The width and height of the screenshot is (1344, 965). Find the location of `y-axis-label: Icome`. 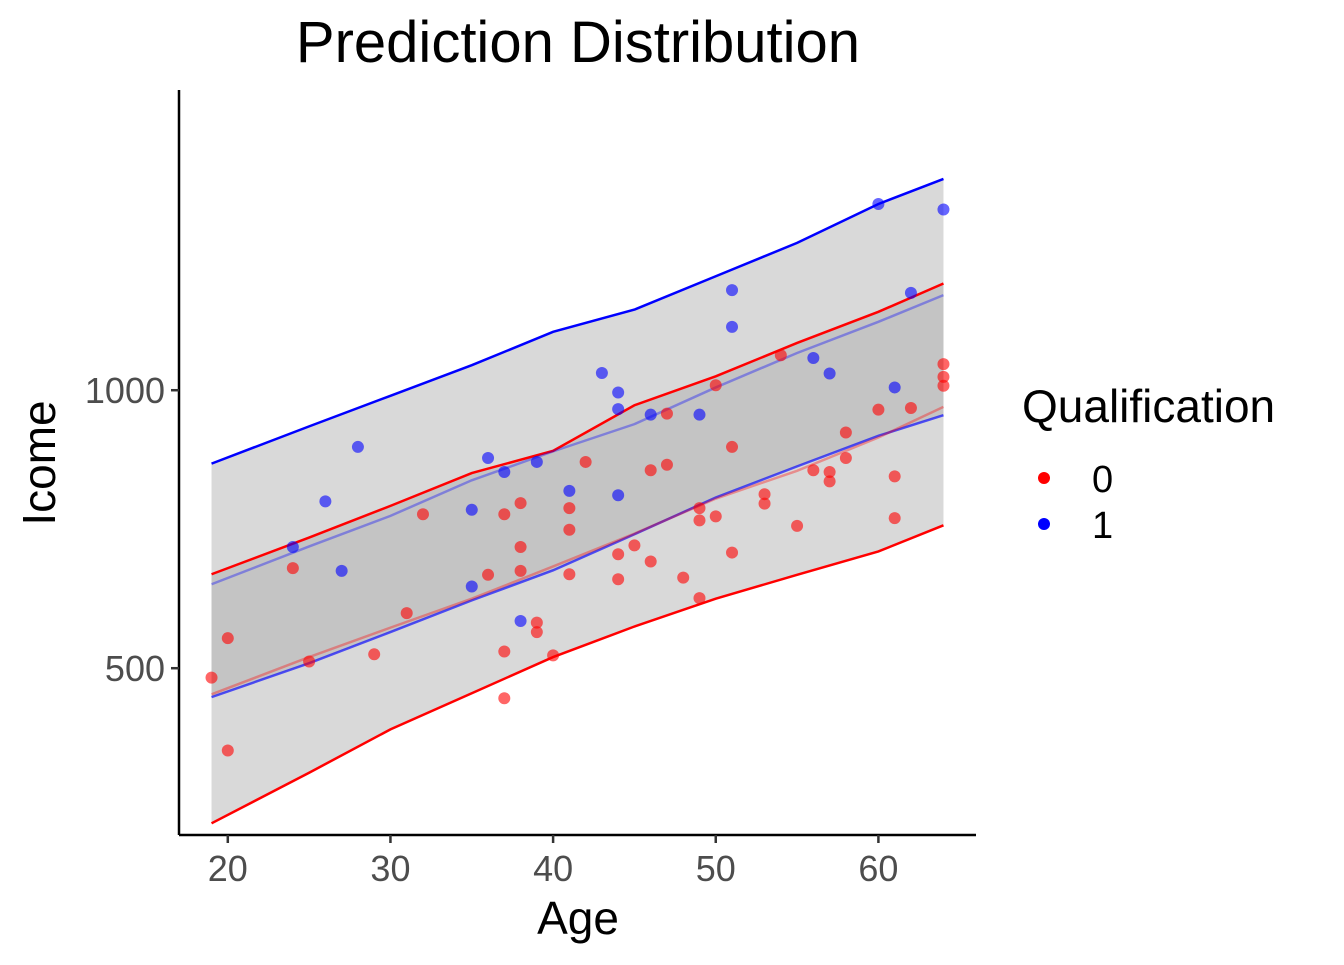

y-axis-label: Icome is located at coordinates (39, 462).